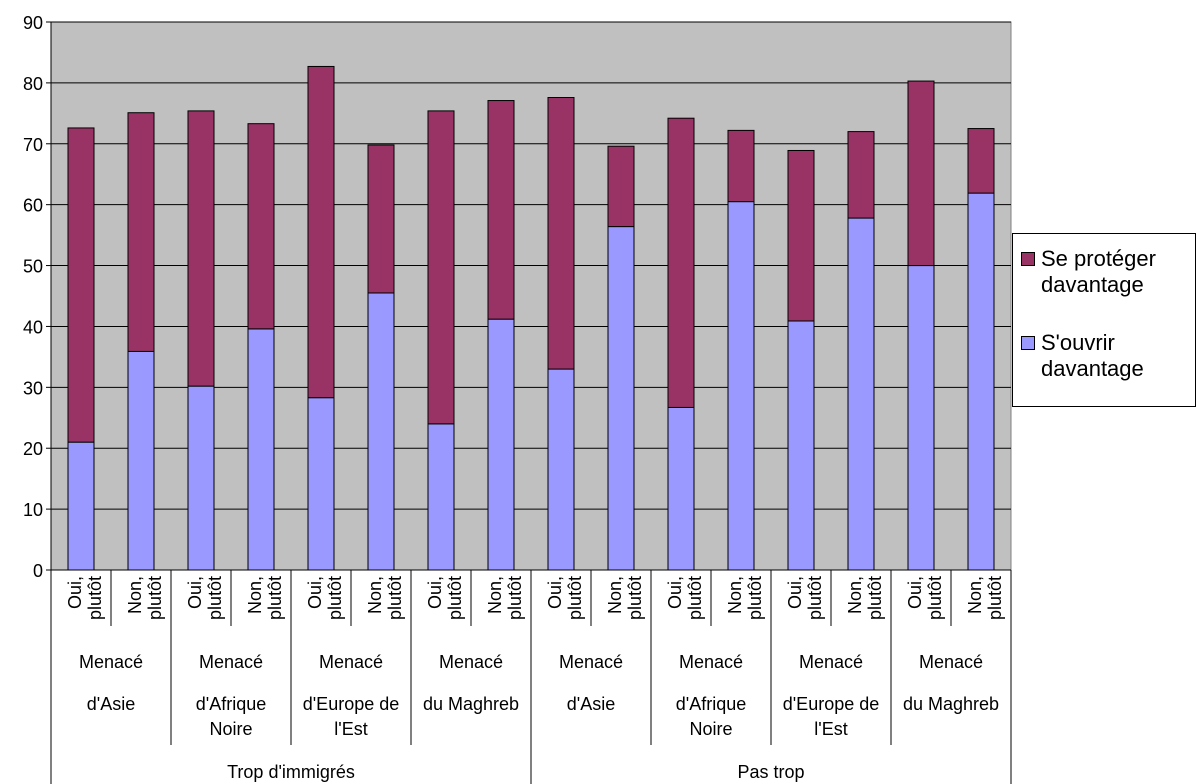  Describe the element at coordinates (33, 449) in the screenshot. I see `y-tick-label: 20` at that location.